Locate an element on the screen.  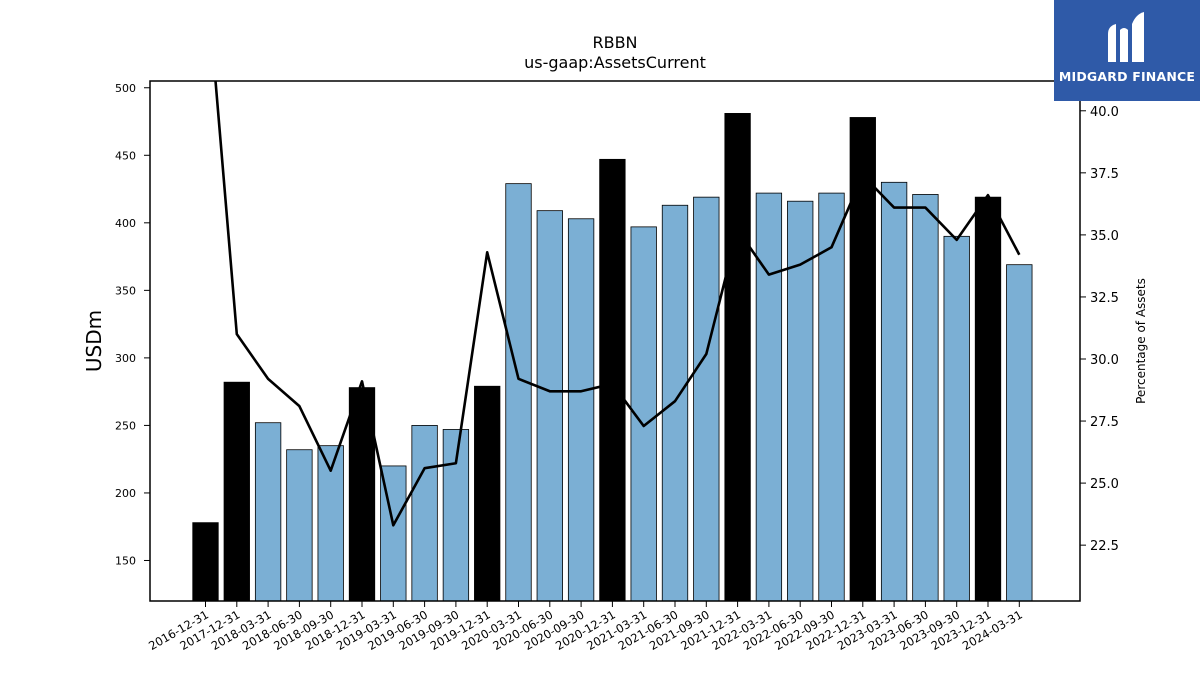
y2-tick-label: 25.0 is located at coordinates (1104, 484).